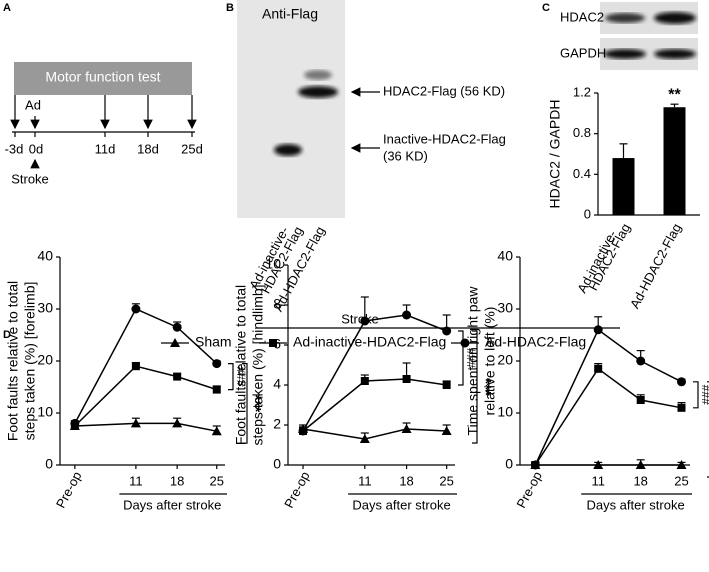 This screenshot has width=709, height=572. What do you see at coordinates (277, 344) in the screenshot?
I see `y-tick-label: 6` at bounding box center [277, 344].